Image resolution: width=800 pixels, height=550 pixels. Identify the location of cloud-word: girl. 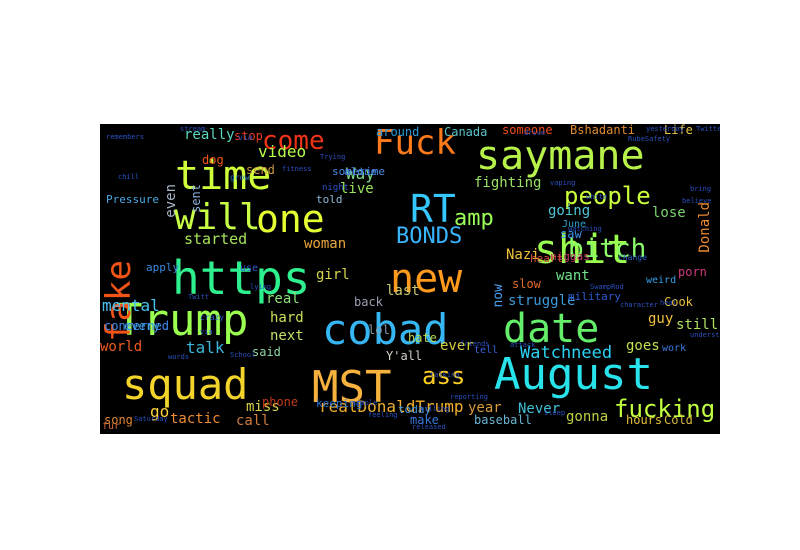
(333, 275).